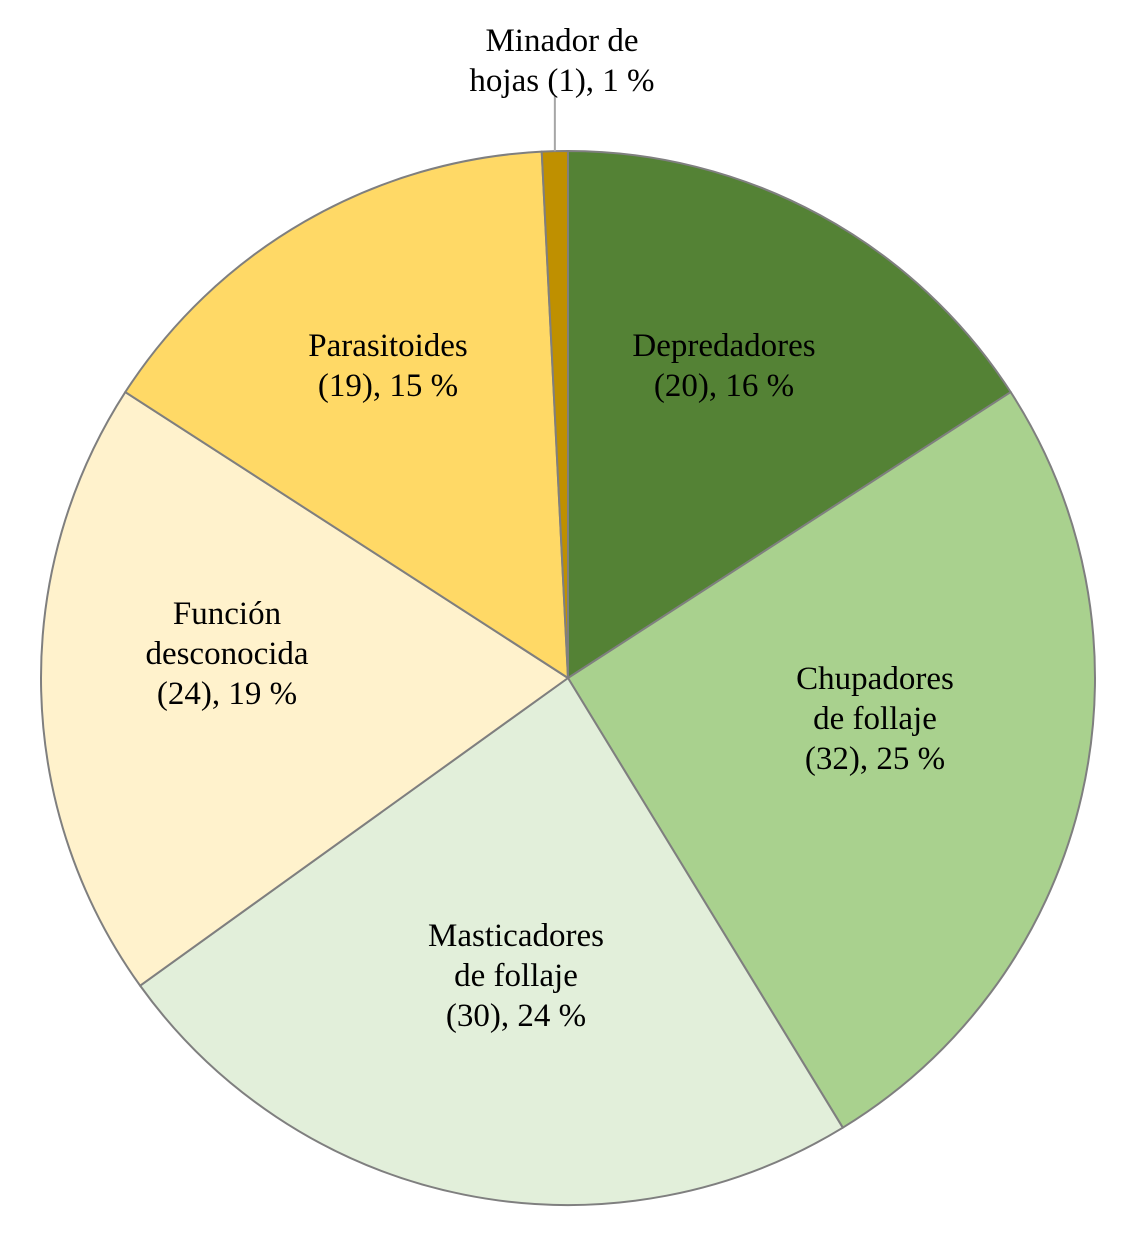 The image size is (1125, 1239). I want to click on slice-label-line: hojas (1), 1 %, so click(561, 81).